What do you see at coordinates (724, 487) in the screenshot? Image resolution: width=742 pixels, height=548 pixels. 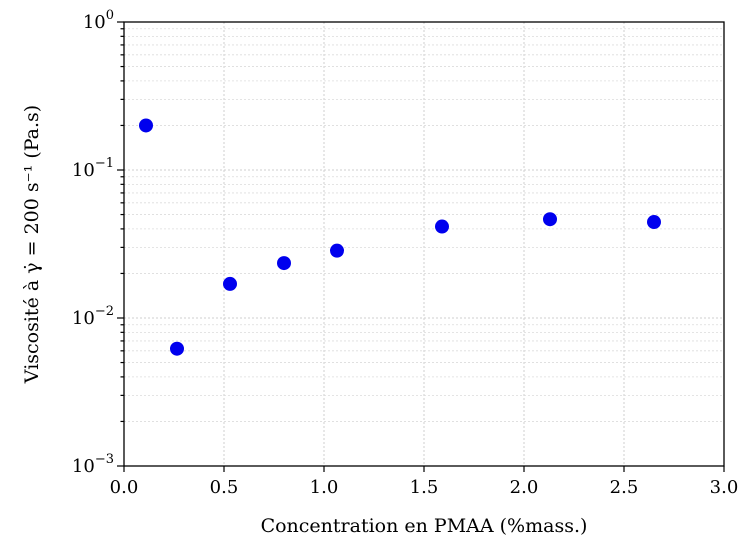 I see `x-tick-label: 3.0` at bounding box center [724, 487].